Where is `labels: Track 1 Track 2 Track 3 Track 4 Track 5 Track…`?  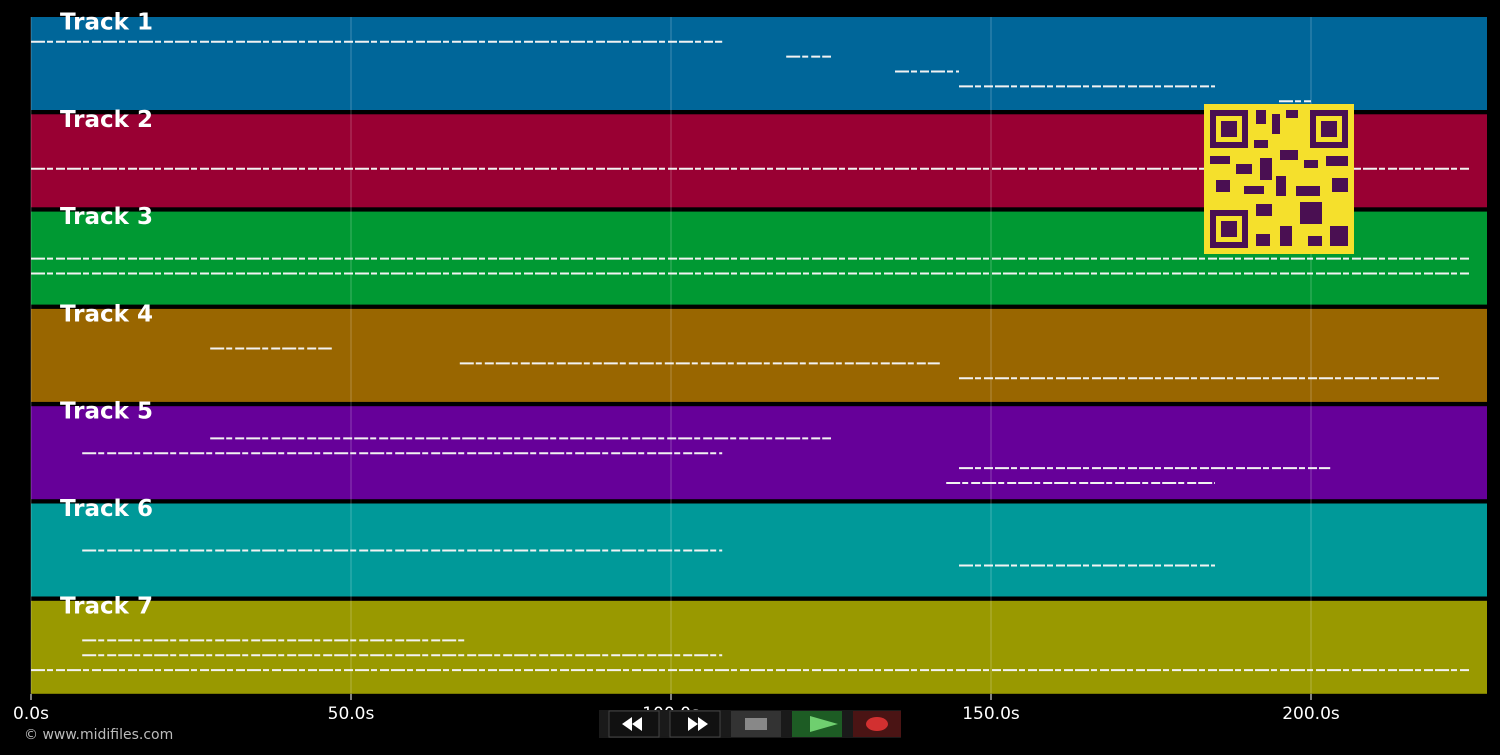
labels: Track 1 Track 2 Track 3 Track 4 Track 5 Track… is located at coordinates (106, 315).